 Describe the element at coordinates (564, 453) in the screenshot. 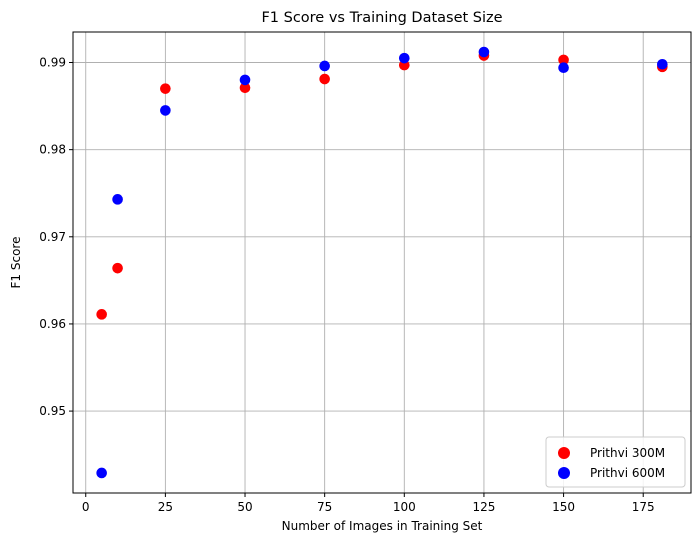

I see `legend-marker-prithvi-300m` at that location.